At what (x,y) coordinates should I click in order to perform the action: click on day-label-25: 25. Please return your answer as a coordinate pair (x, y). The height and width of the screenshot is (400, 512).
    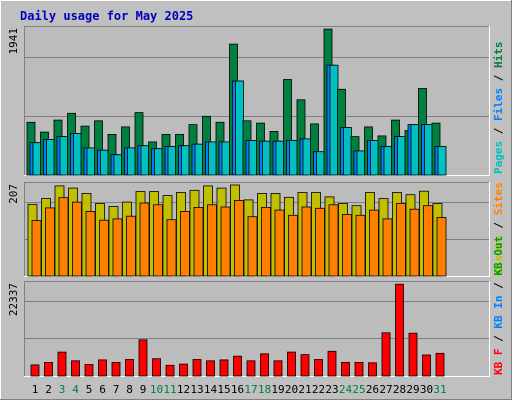
    Looking at the image, I should click on (358, 389).